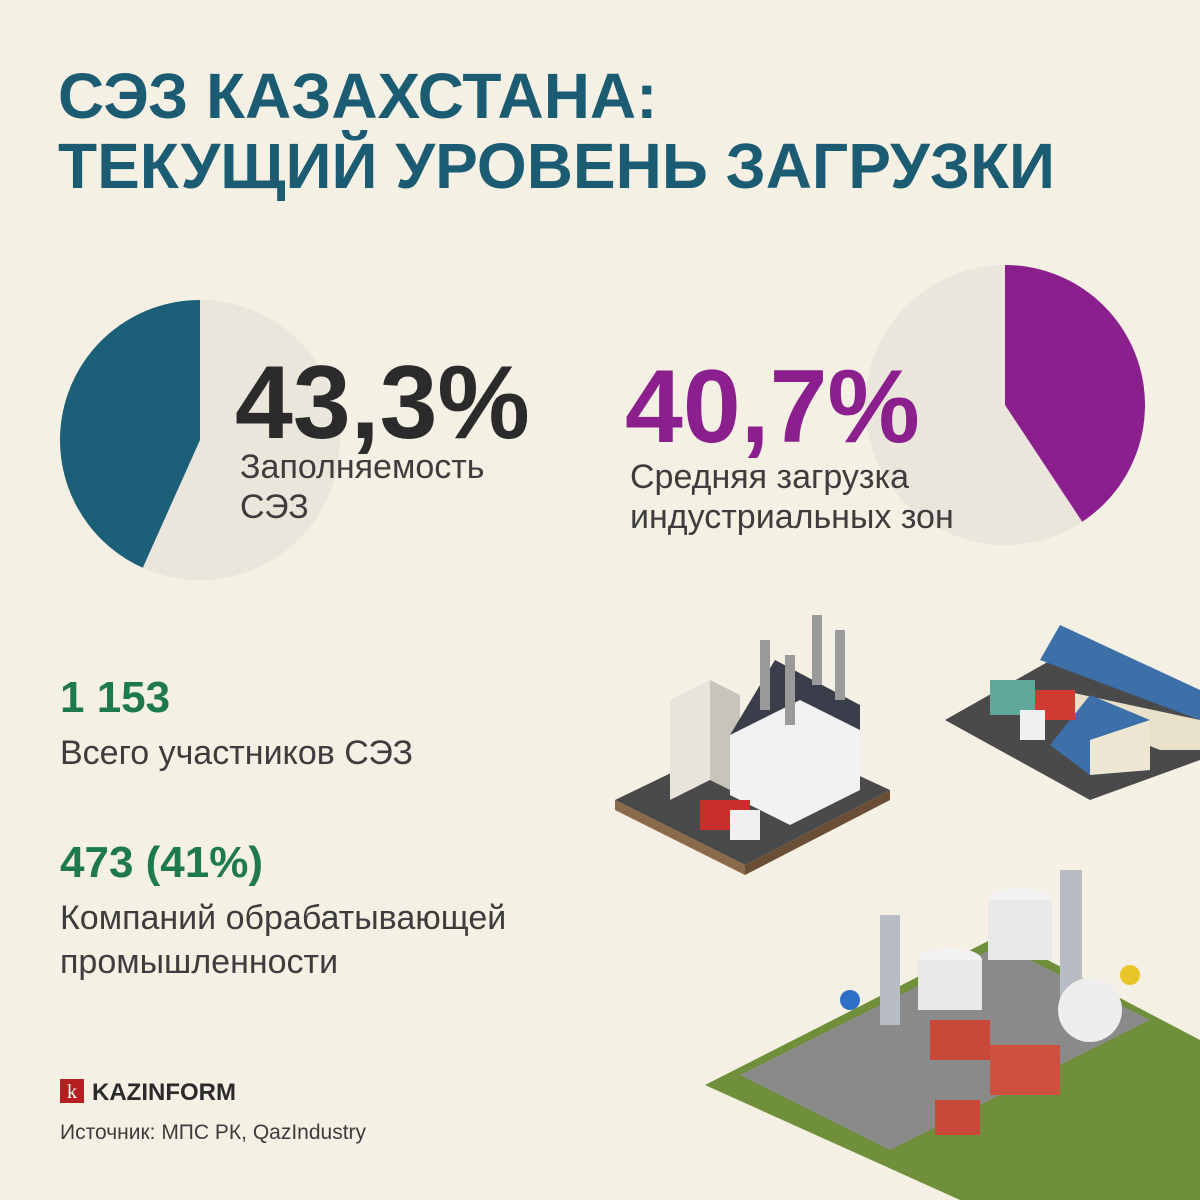  Describe the element at coordinates (362, 467) in the screenshot. I see `stat-caption: Заполняемость` at that location.